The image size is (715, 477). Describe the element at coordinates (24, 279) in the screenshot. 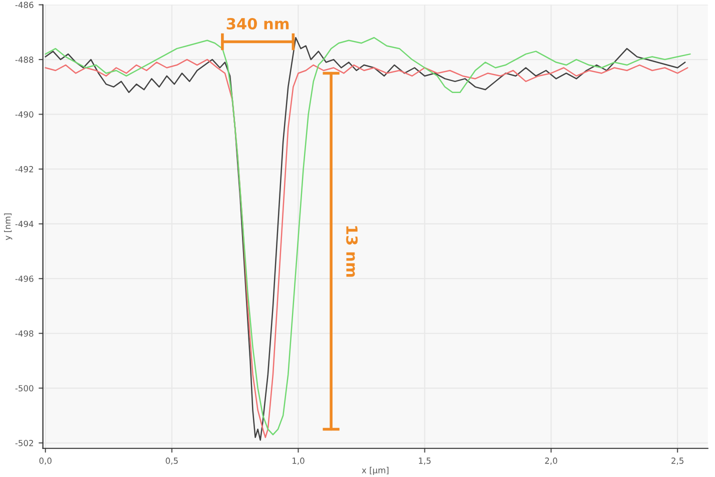

I see `y-tick-label: -496` at that location.